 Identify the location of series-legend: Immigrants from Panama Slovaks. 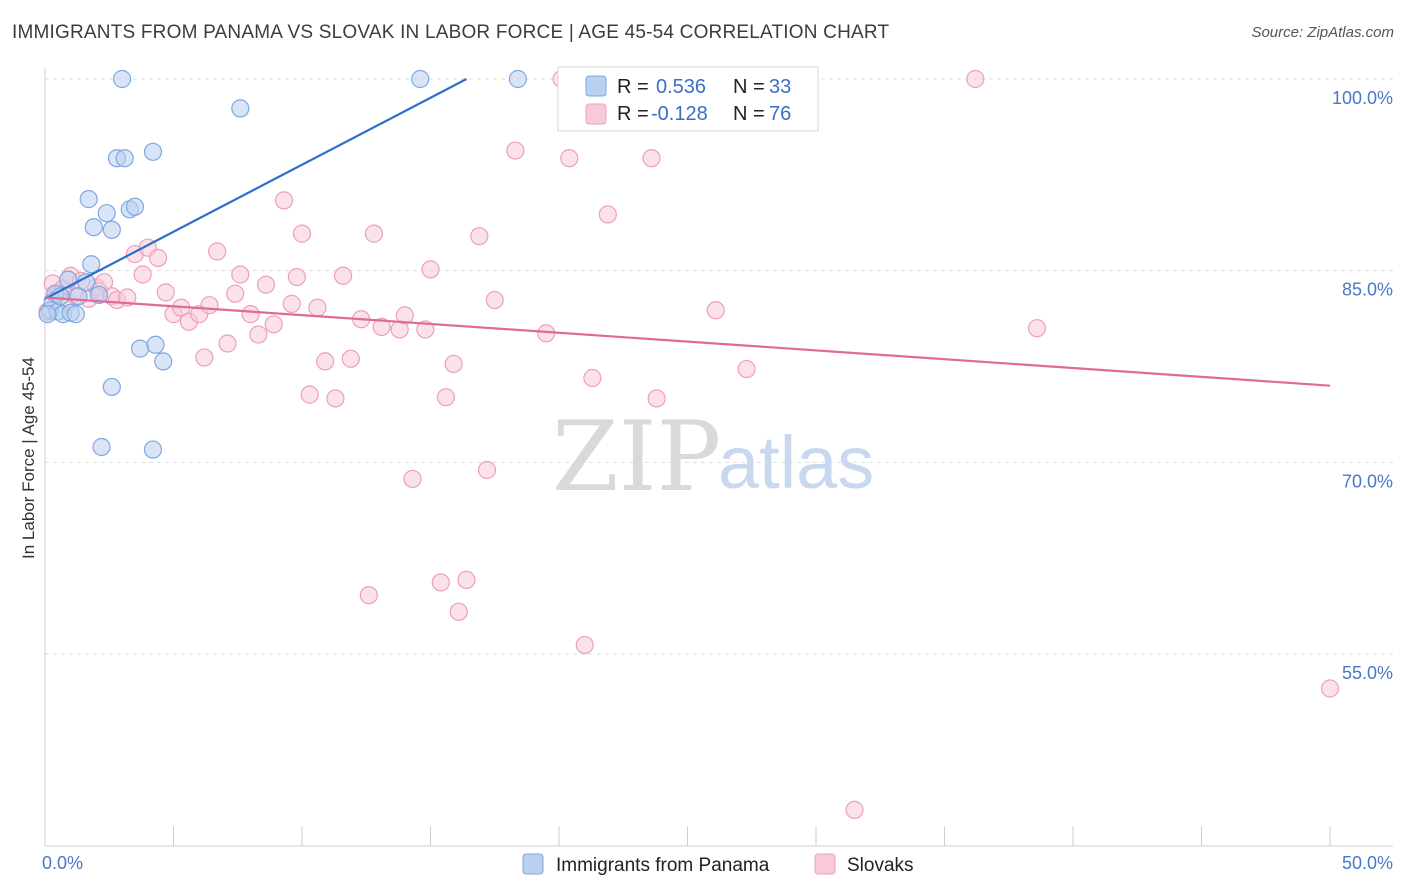
(718, 864).